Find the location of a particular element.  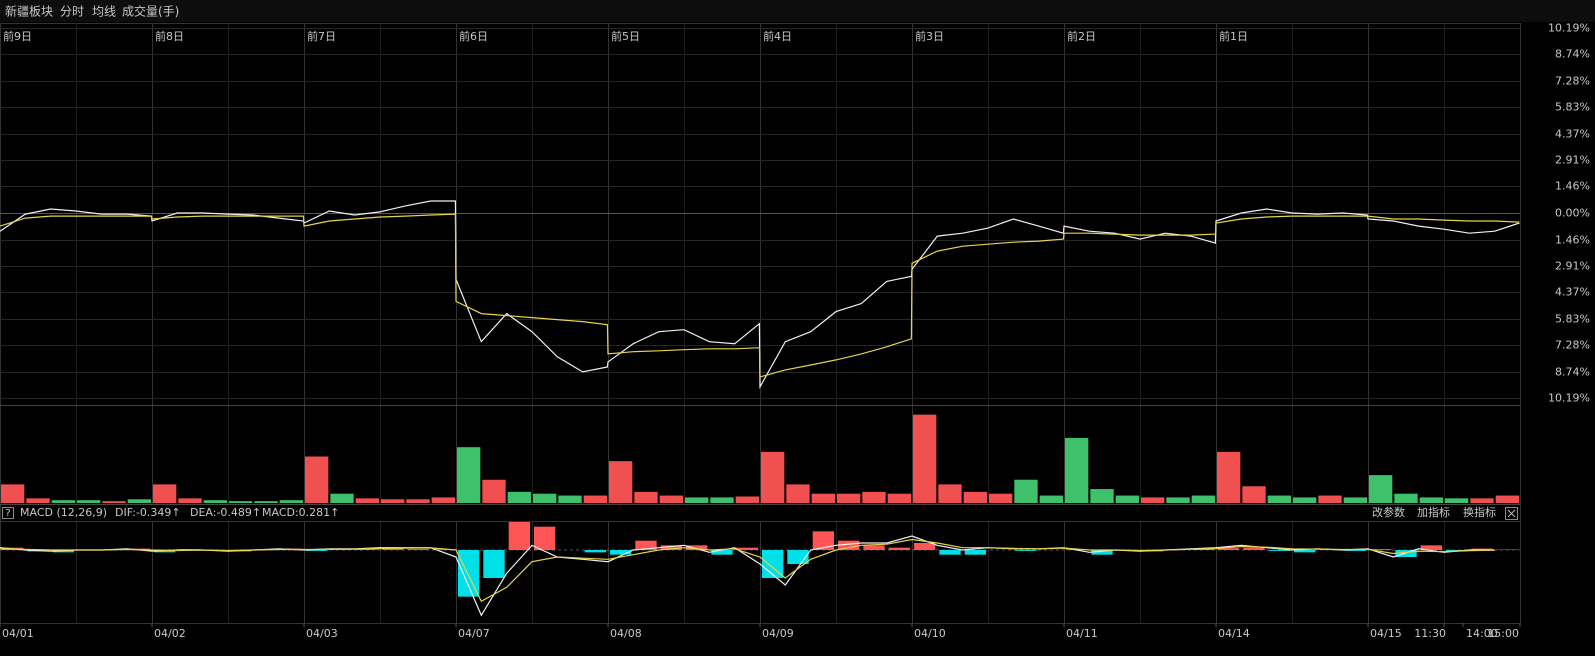

x-tick-label: 04/14 is located at coordinates (1234, 633).